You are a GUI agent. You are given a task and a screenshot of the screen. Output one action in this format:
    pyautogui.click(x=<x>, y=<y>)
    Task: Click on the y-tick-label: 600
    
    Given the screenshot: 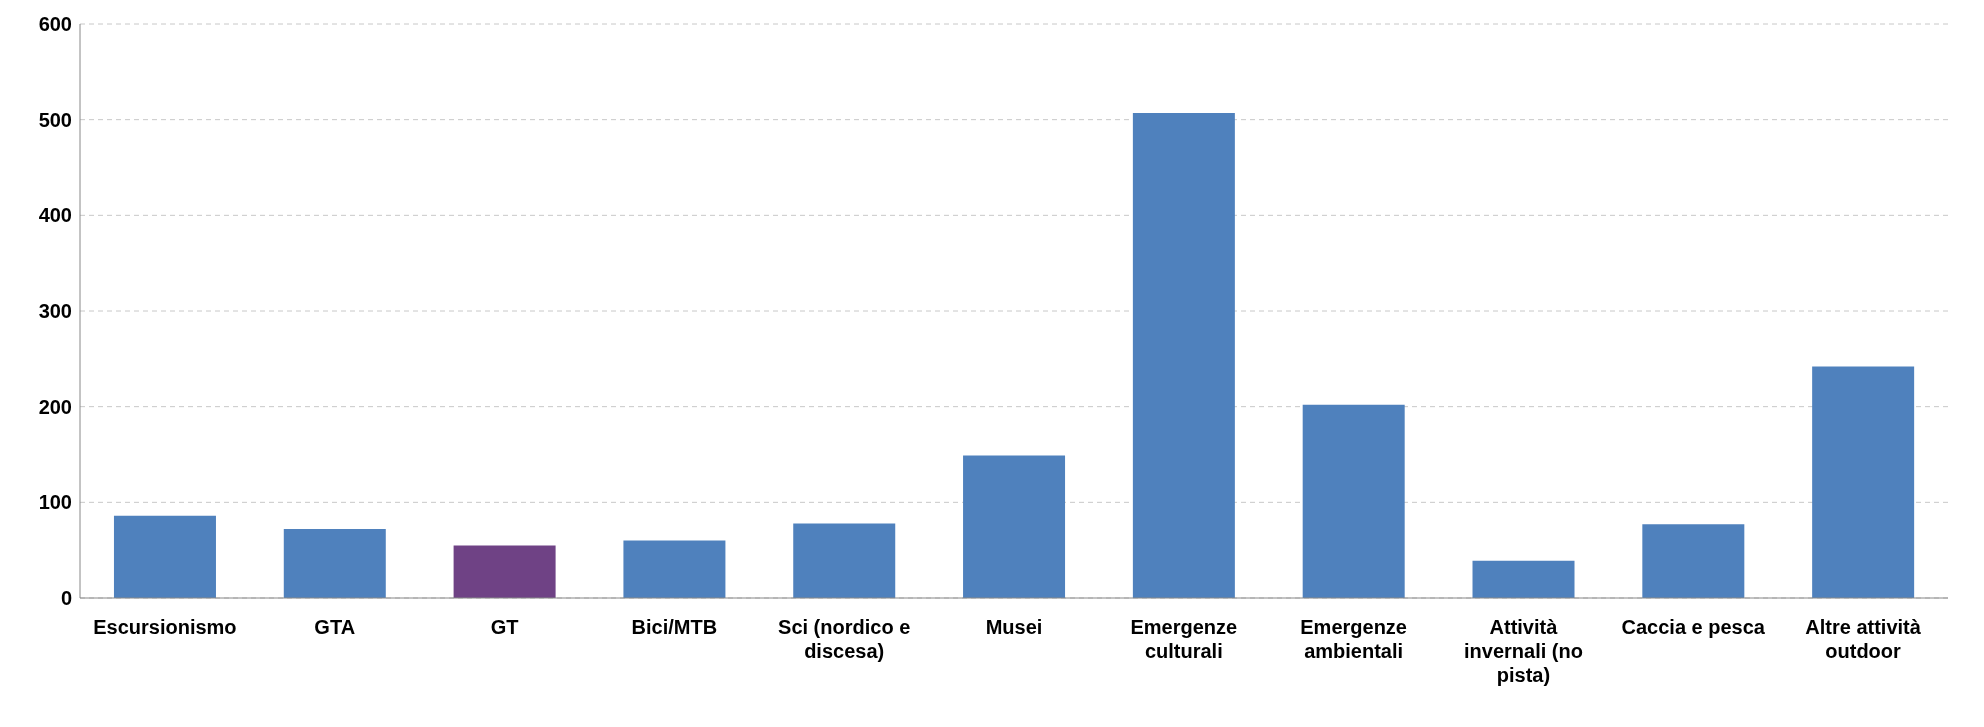 What is the action you would take?
    pyautogui.click(x=55, y=24)
    